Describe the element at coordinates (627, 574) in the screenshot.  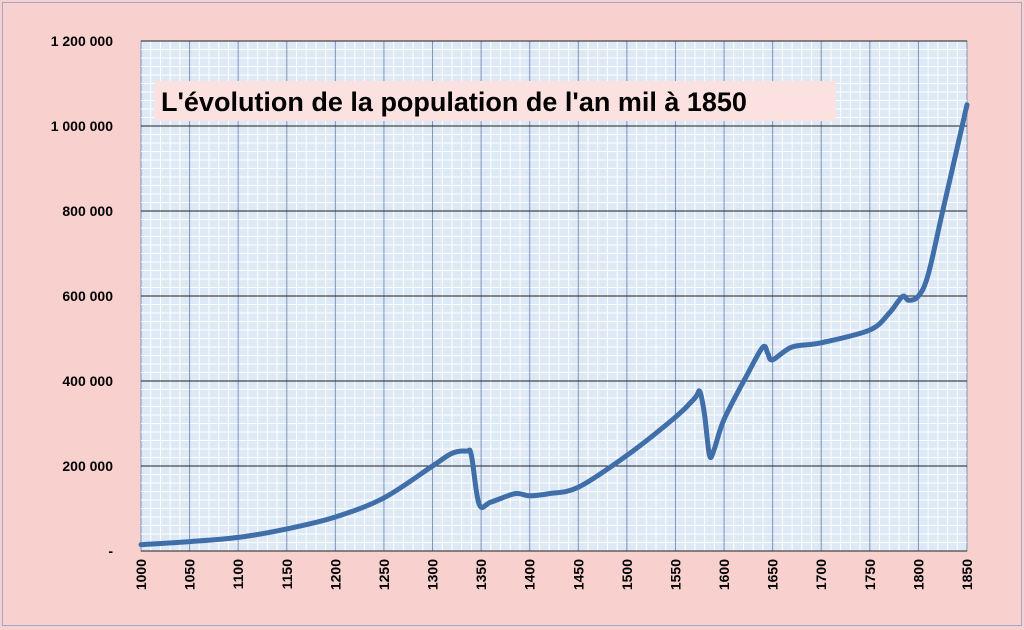
I see `x-tick-label: 1500` at that location.